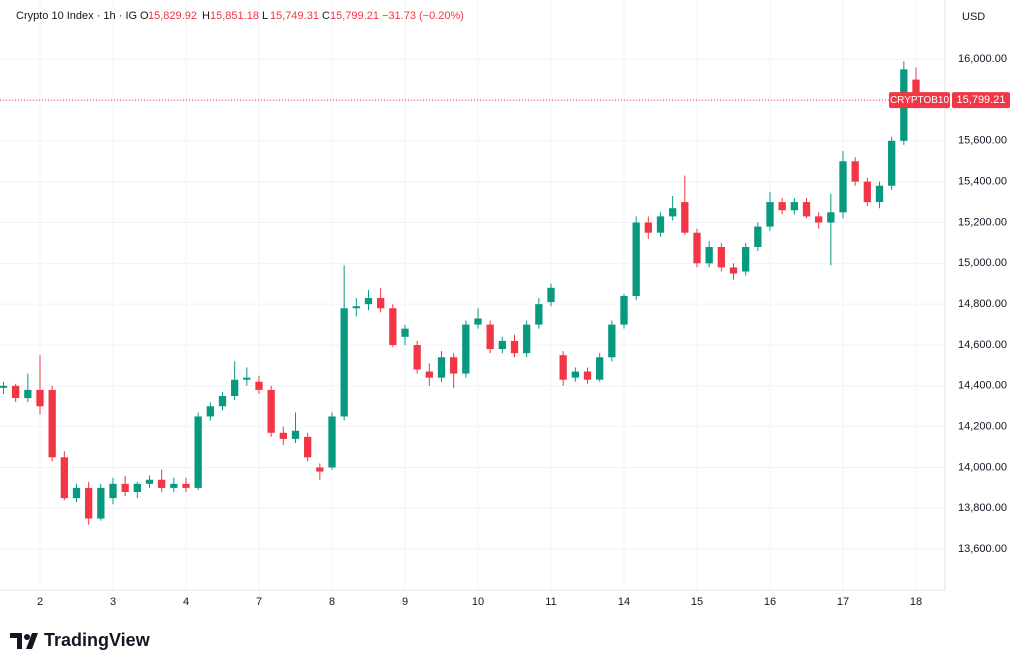 Image resolution: width=1024 pixels, height=668 pixels. I want to click on symbol-badge, so click(919, 100).